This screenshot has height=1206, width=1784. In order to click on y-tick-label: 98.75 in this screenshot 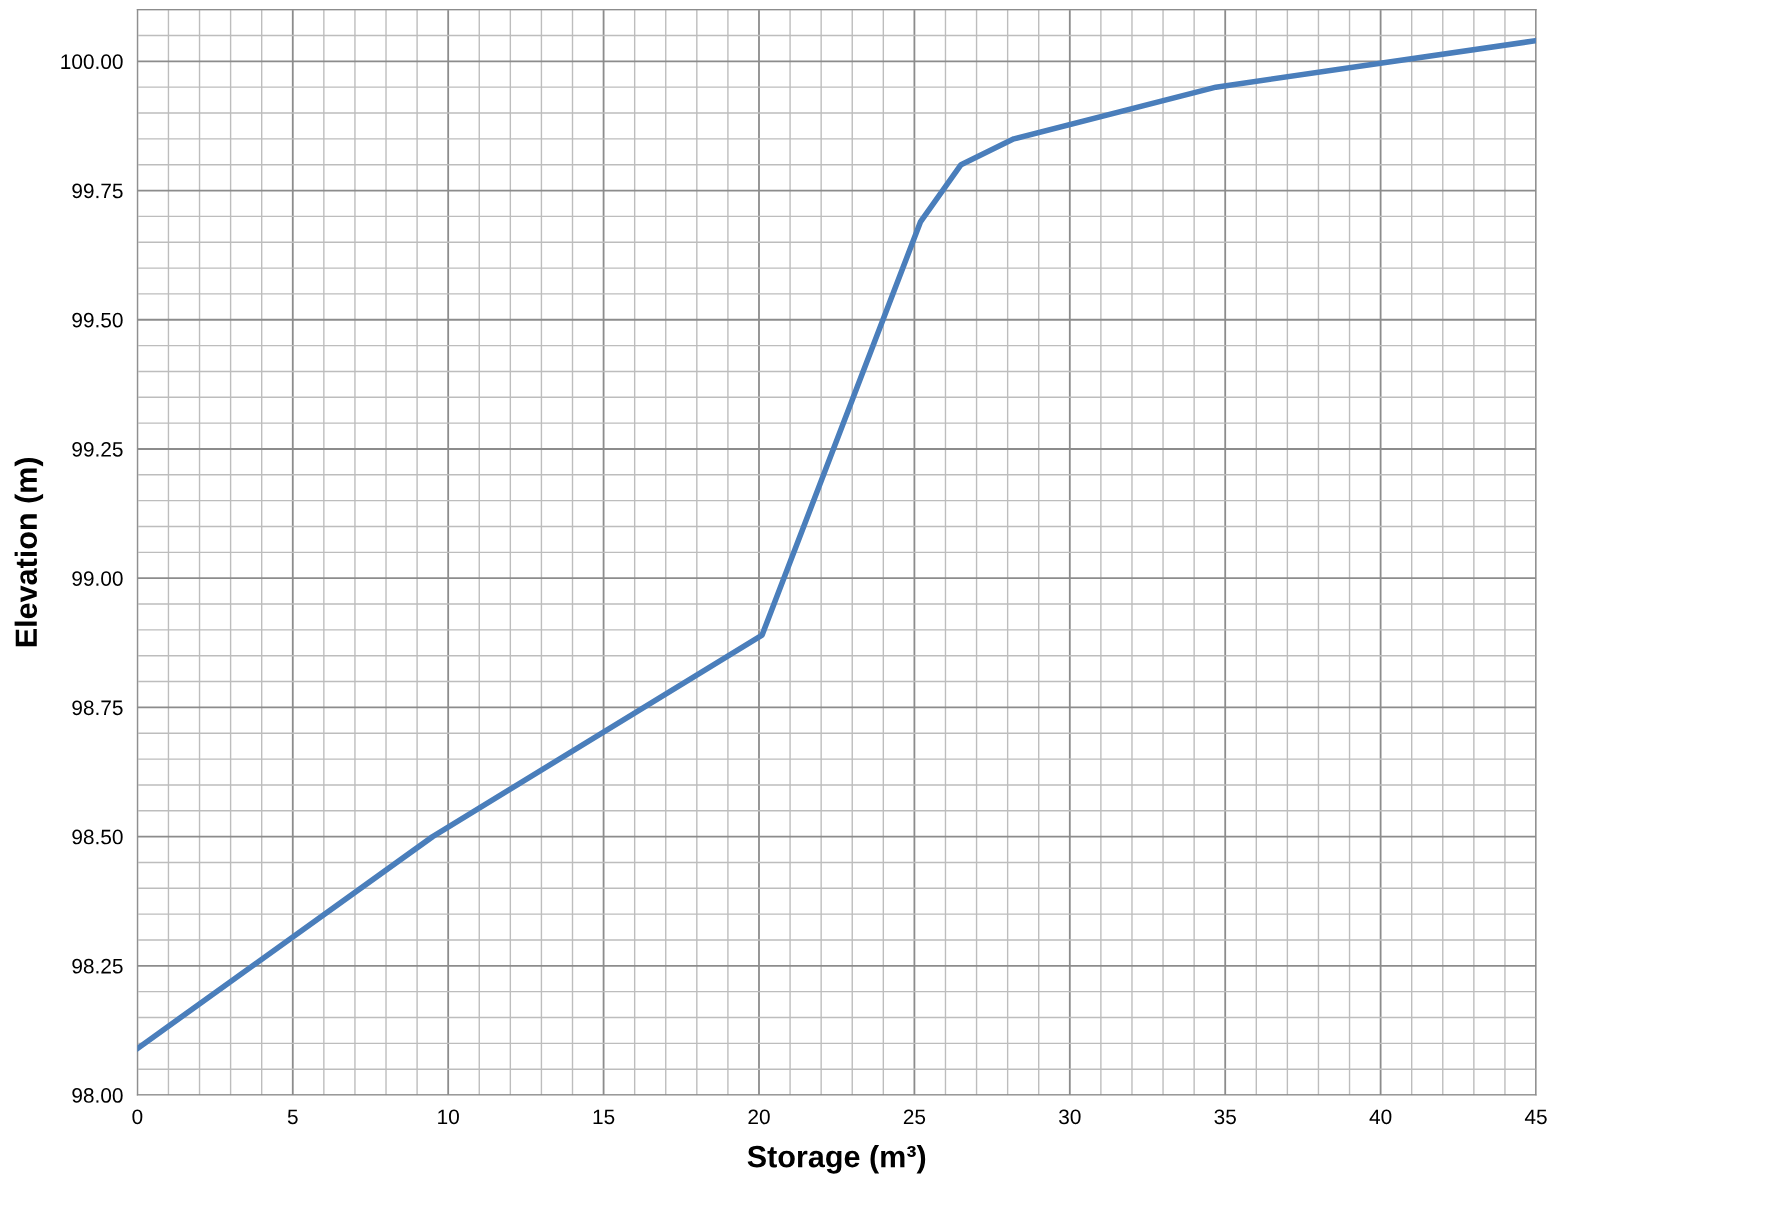, I will do `click(97, 708)`.